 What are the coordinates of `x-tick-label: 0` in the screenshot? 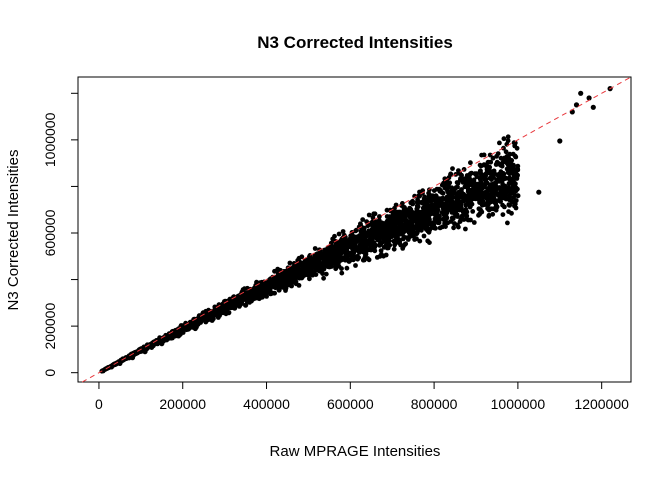 It's located at (99, 404).